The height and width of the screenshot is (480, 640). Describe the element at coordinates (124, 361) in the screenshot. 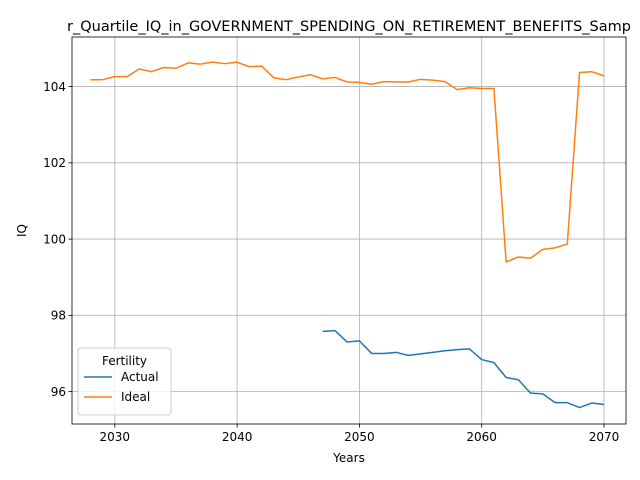

I see `legend-title: Fertility` at that location.